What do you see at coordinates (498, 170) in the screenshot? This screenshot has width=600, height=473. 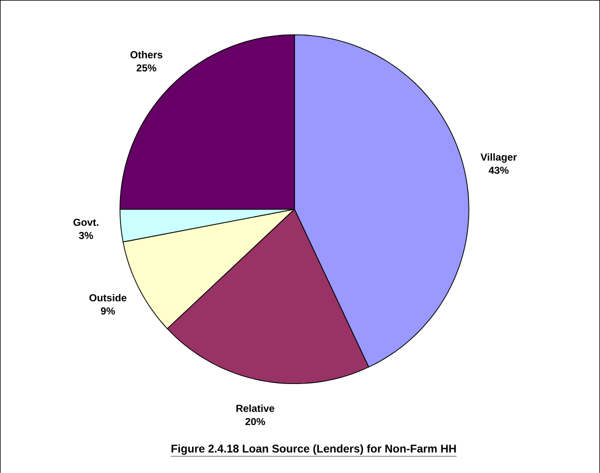 I see `data-label: 43%` at bounding box center [498, 170].